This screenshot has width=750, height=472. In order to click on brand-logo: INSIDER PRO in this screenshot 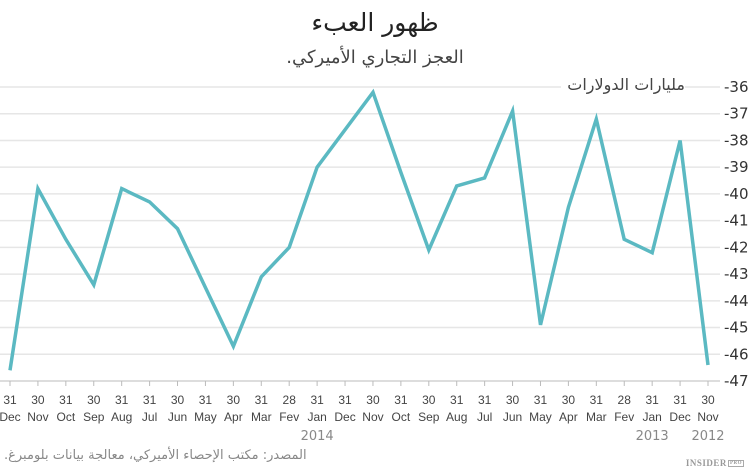, I will do `click(715, 463)`.